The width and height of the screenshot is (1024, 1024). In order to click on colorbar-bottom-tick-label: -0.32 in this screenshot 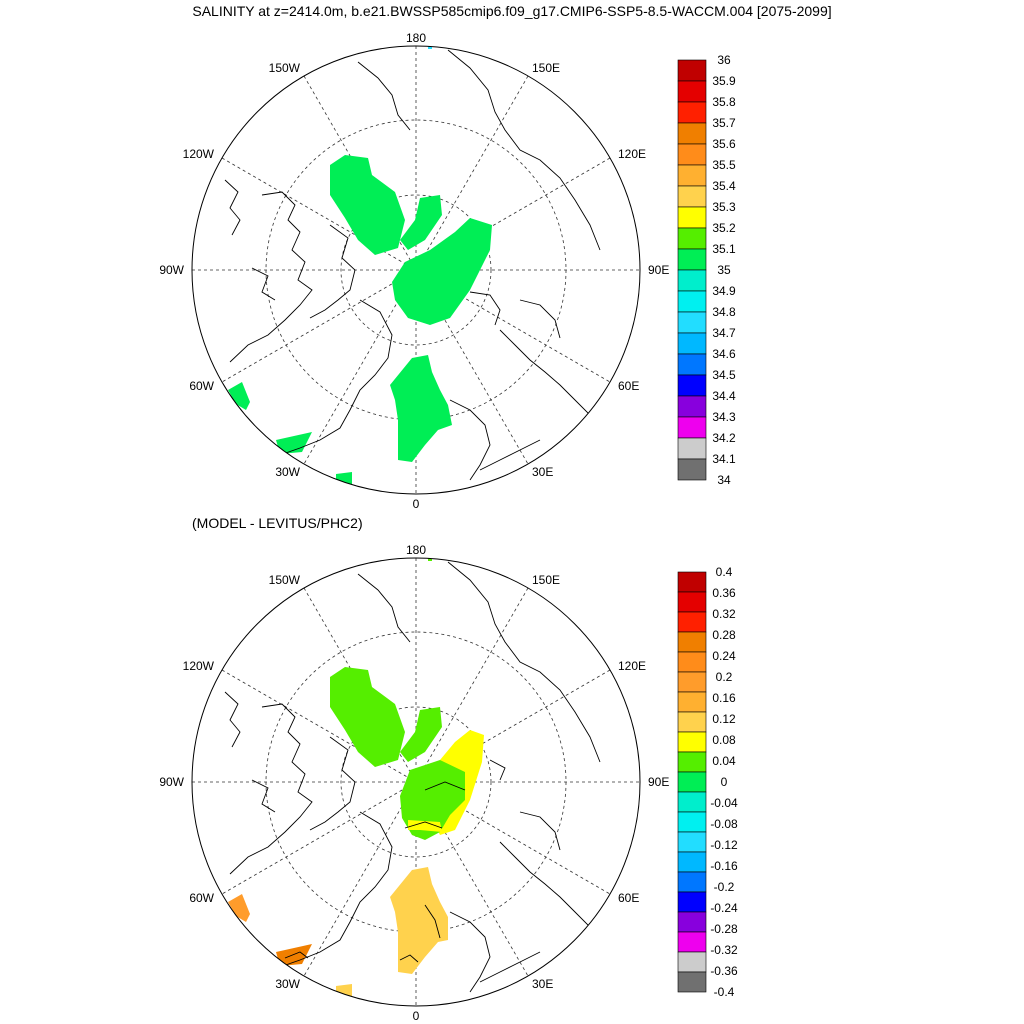, I will do `click(724, 950)`.